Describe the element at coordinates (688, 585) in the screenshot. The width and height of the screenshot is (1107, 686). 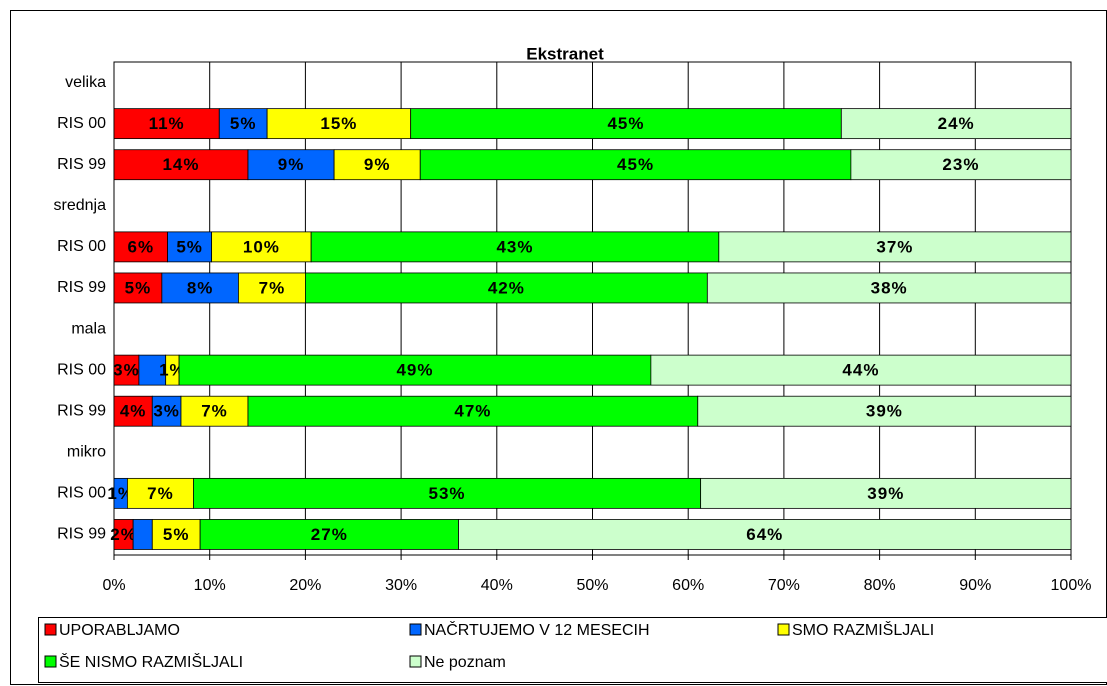
I see `x-tick-label: 60%` at that location.